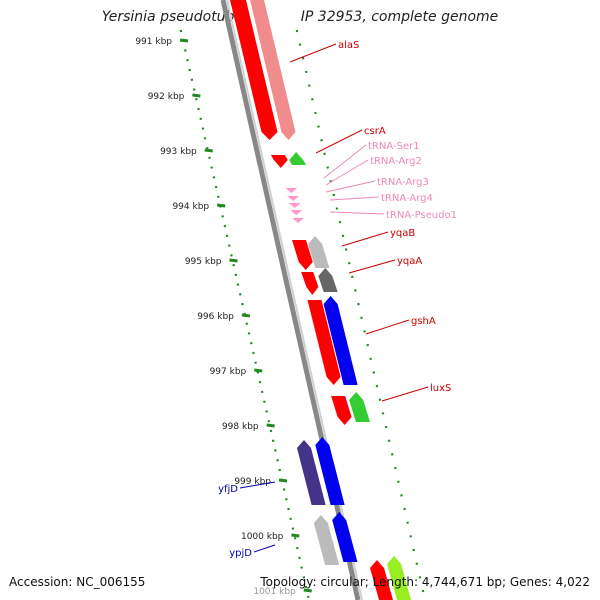 This screenshot has width=600, height=600. What do you see at coordinates (328, 280) in the screenshot?
I see `yqaA-gray` at bounding box center [328, 280].